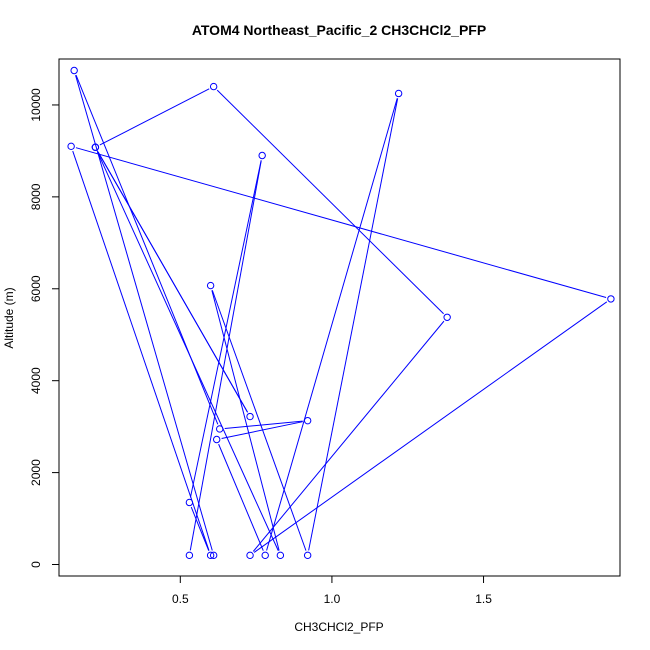 This screenshot has height=650, width=650. Describe the element at coordinates (332, 599) in the screenshot. I see `x-tick-label: 1.0` at that location.